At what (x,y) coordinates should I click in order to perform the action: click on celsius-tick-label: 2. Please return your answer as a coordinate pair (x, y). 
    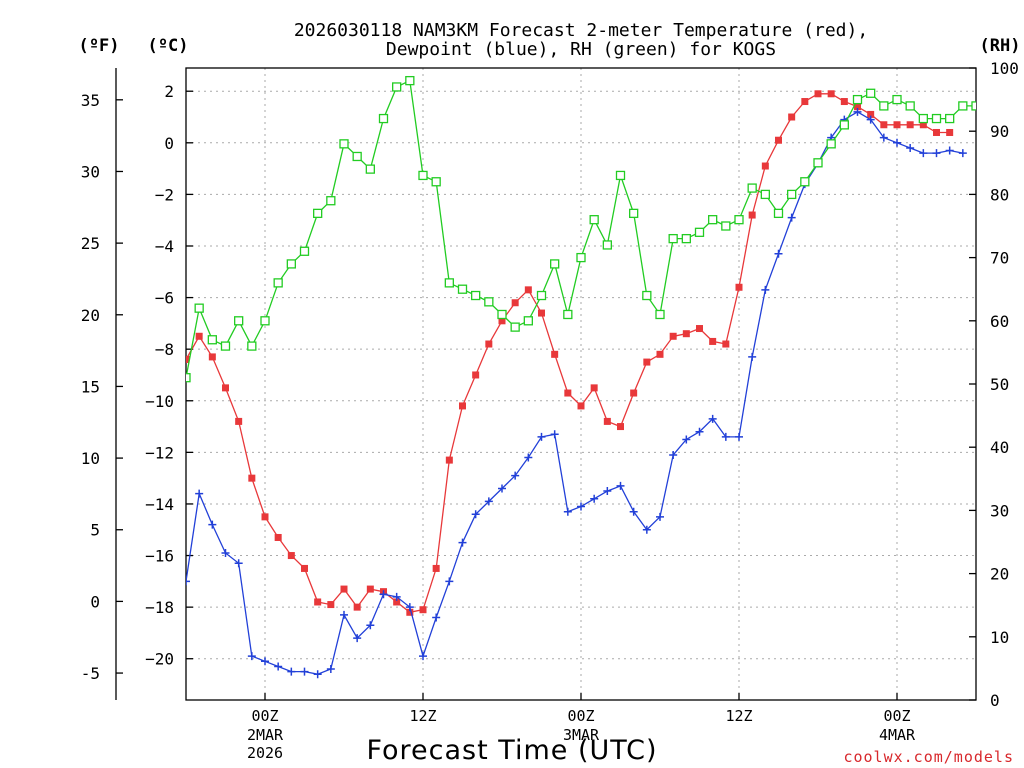
    Looking at the image, I should click on (169, 91).